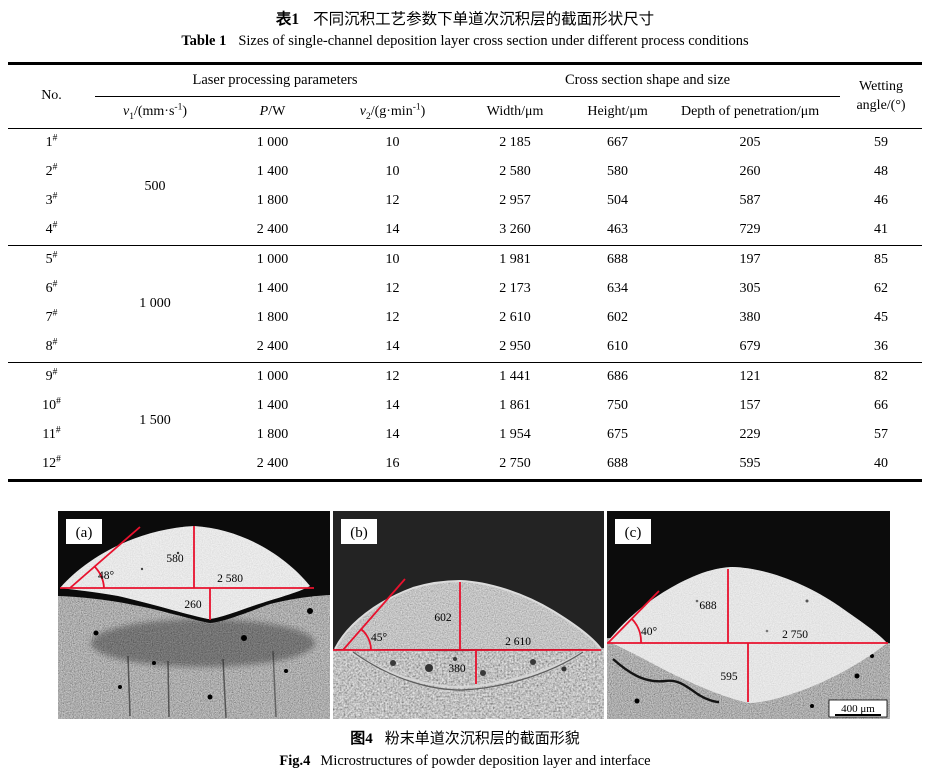  Describe the element at coordinates (748, 615) in the screenshot. I see `micrograph-panel-c: 688 2 750 40° 595 400 μm (c)` at that location.